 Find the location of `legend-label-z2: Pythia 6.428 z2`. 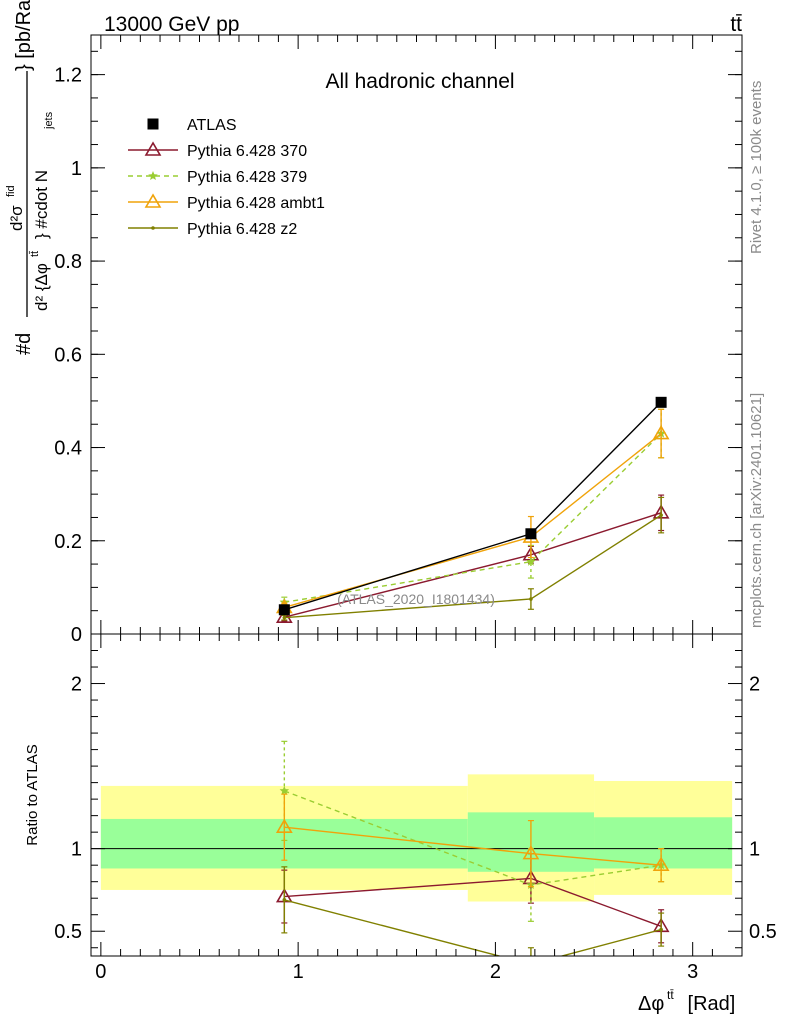

legend-label-z2: Pythia 6.428 z2 is located at coordinates (242, 229).